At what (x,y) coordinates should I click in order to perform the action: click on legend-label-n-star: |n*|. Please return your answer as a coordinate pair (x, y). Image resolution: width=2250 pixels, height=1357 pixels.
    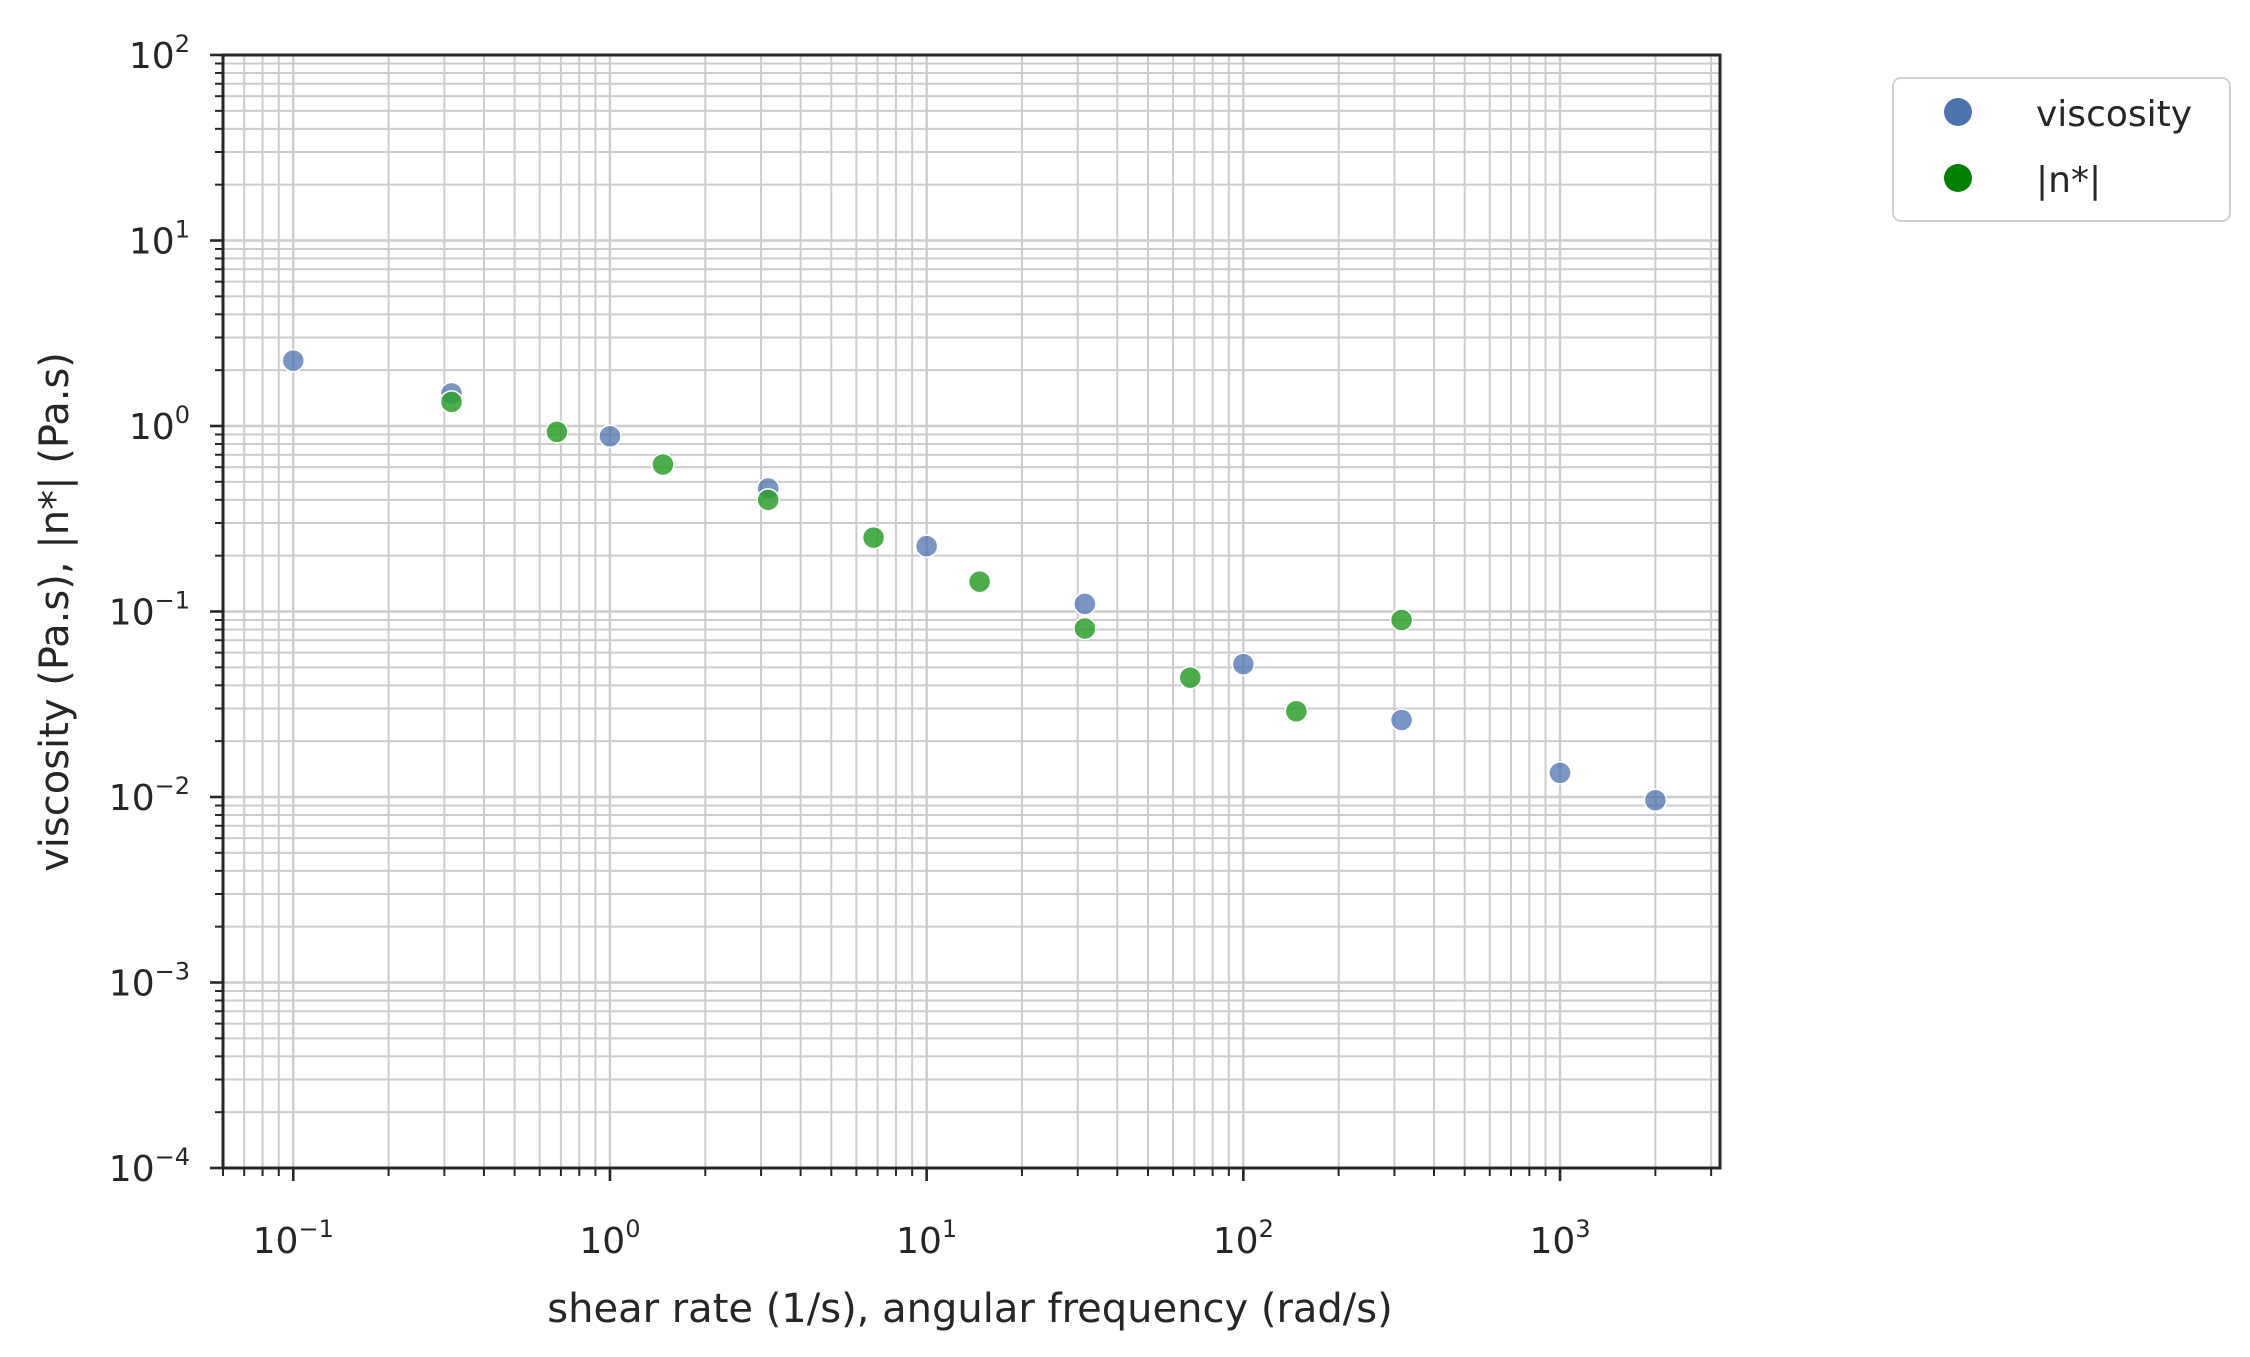
    Looking at the image, I should click on (2068, 180).